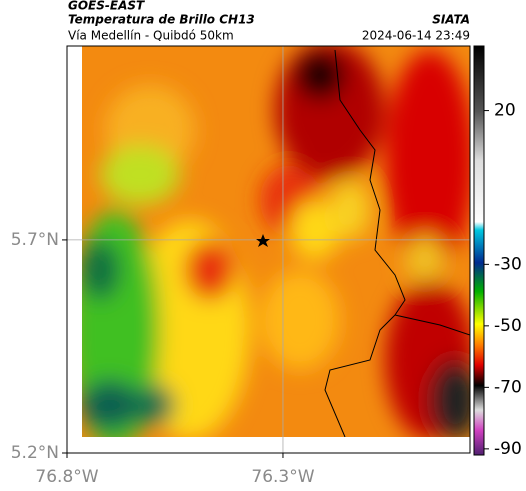 The width and height of the screenshot is (526, 491). I want to click on source: SIATA, so click(451, 20).